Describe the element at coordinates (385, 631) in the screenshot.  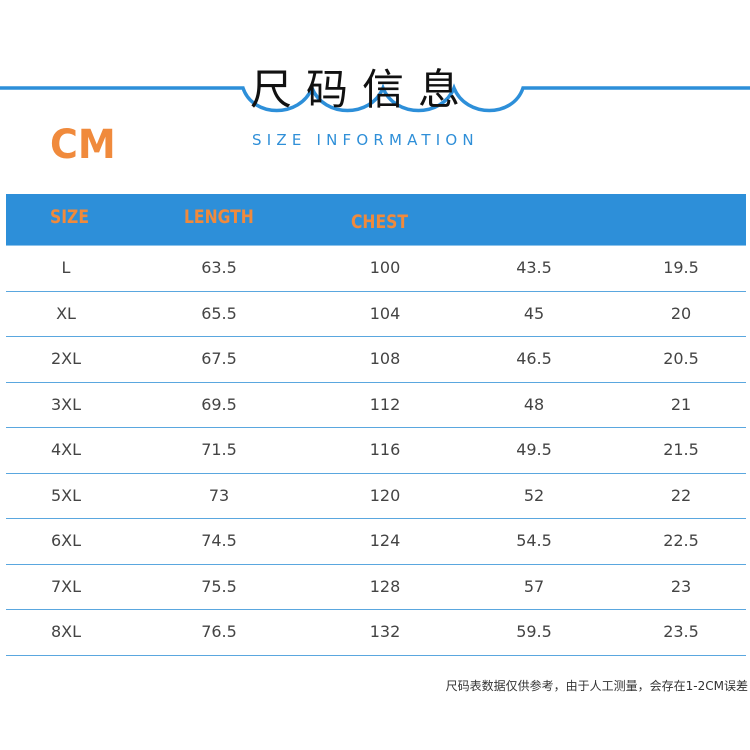
I see `table-cell: 132` at that location.